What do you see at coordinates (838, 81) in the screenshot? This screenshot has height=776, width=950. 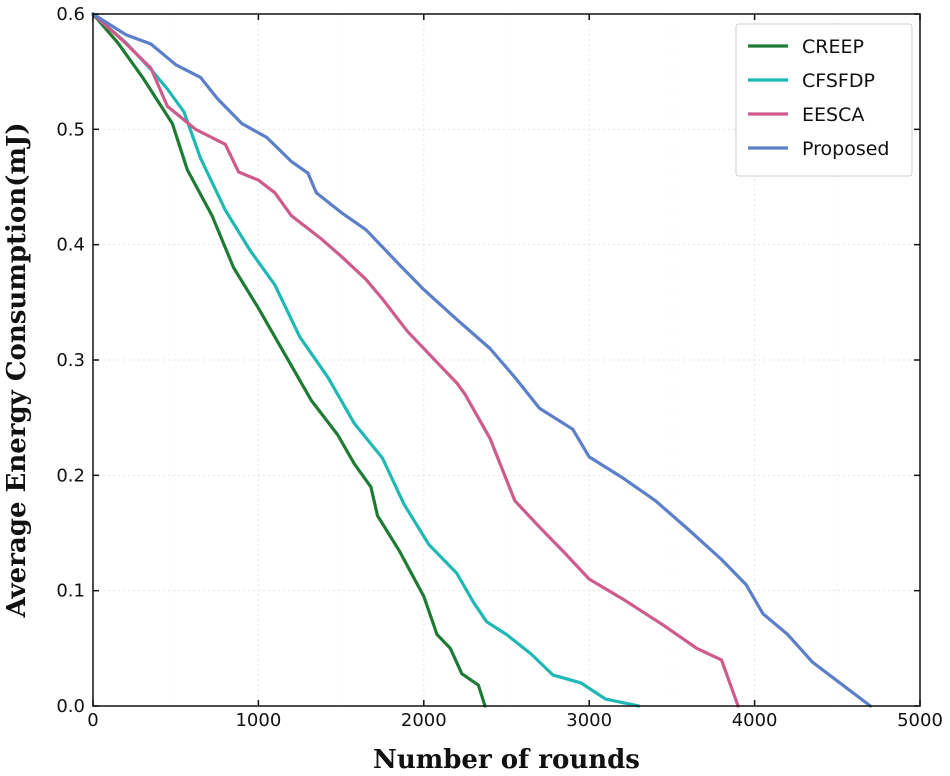 I see `legend-label-cfsfdp: CFSFDP` at bounding box center [838, 81].